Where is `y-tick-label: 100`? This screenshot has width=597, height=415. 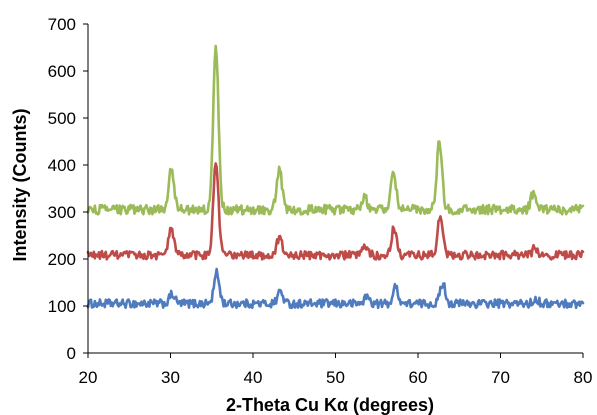 y-tick-label: 100 is located at coordinates (62, 306).